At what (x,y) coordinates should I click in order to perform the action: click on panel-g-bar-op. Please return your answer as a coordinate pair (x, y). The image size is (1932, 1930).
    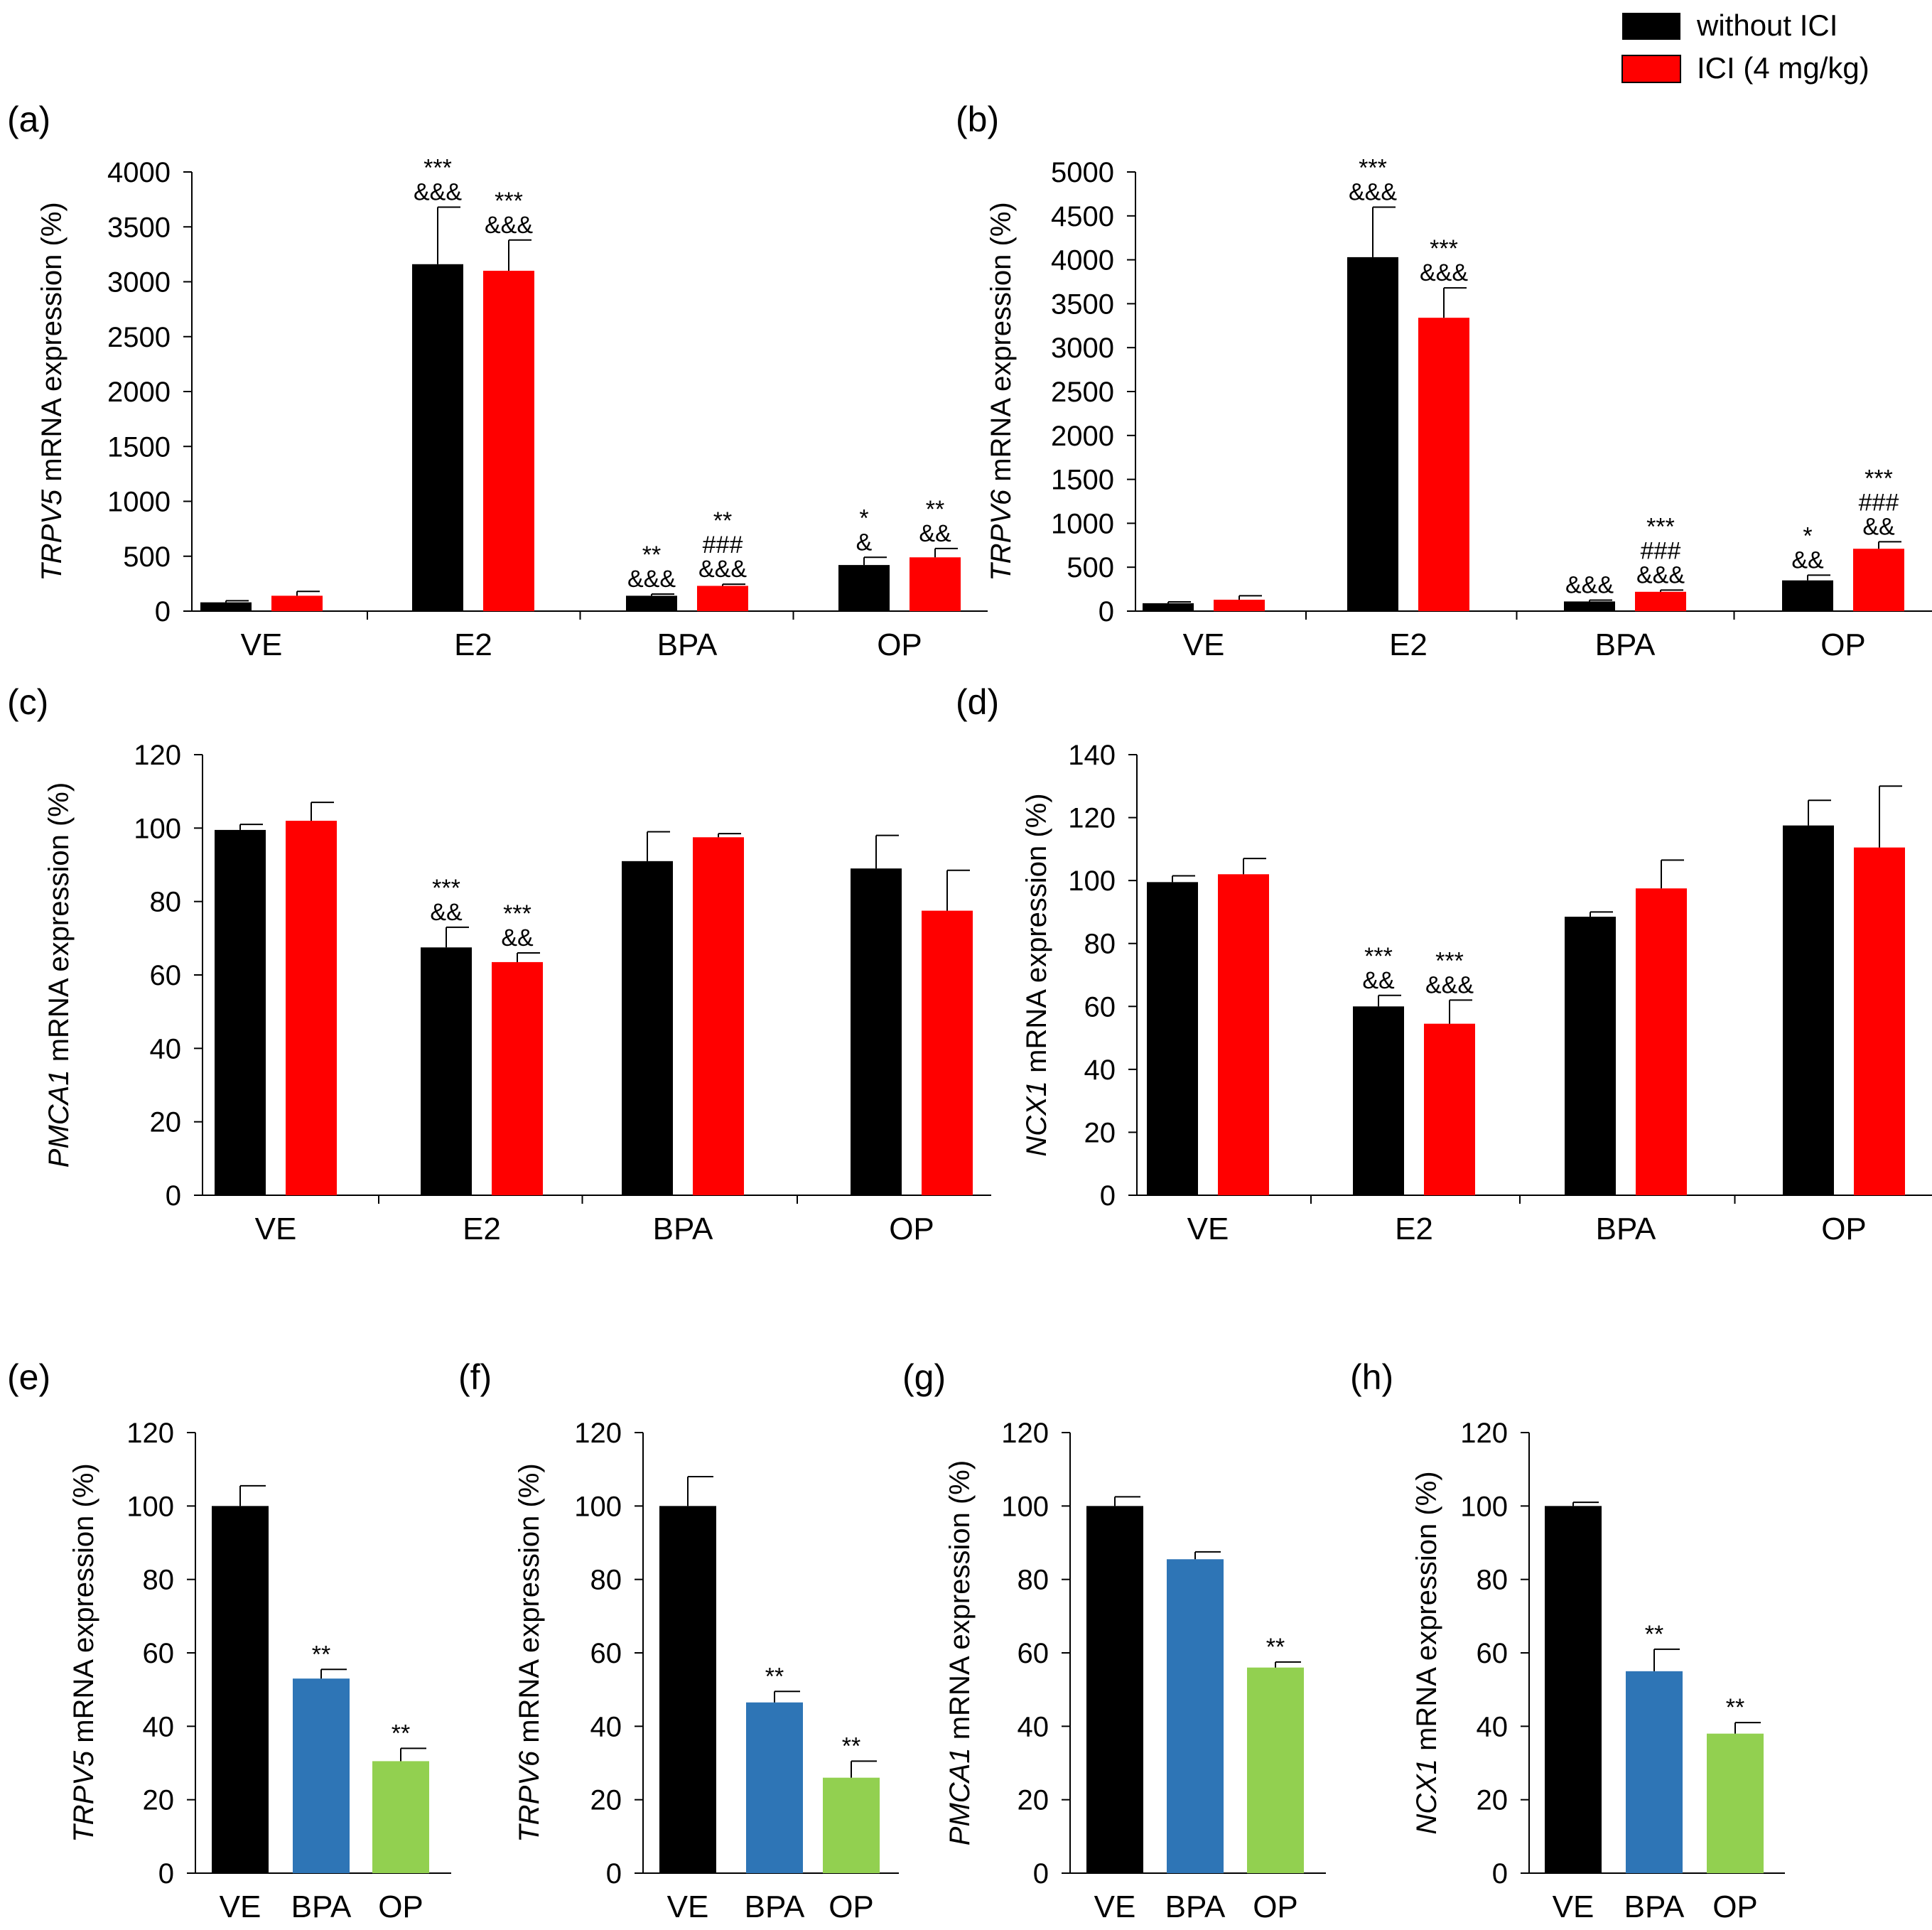
    Looking at the image, I should click on (1275, 1770).